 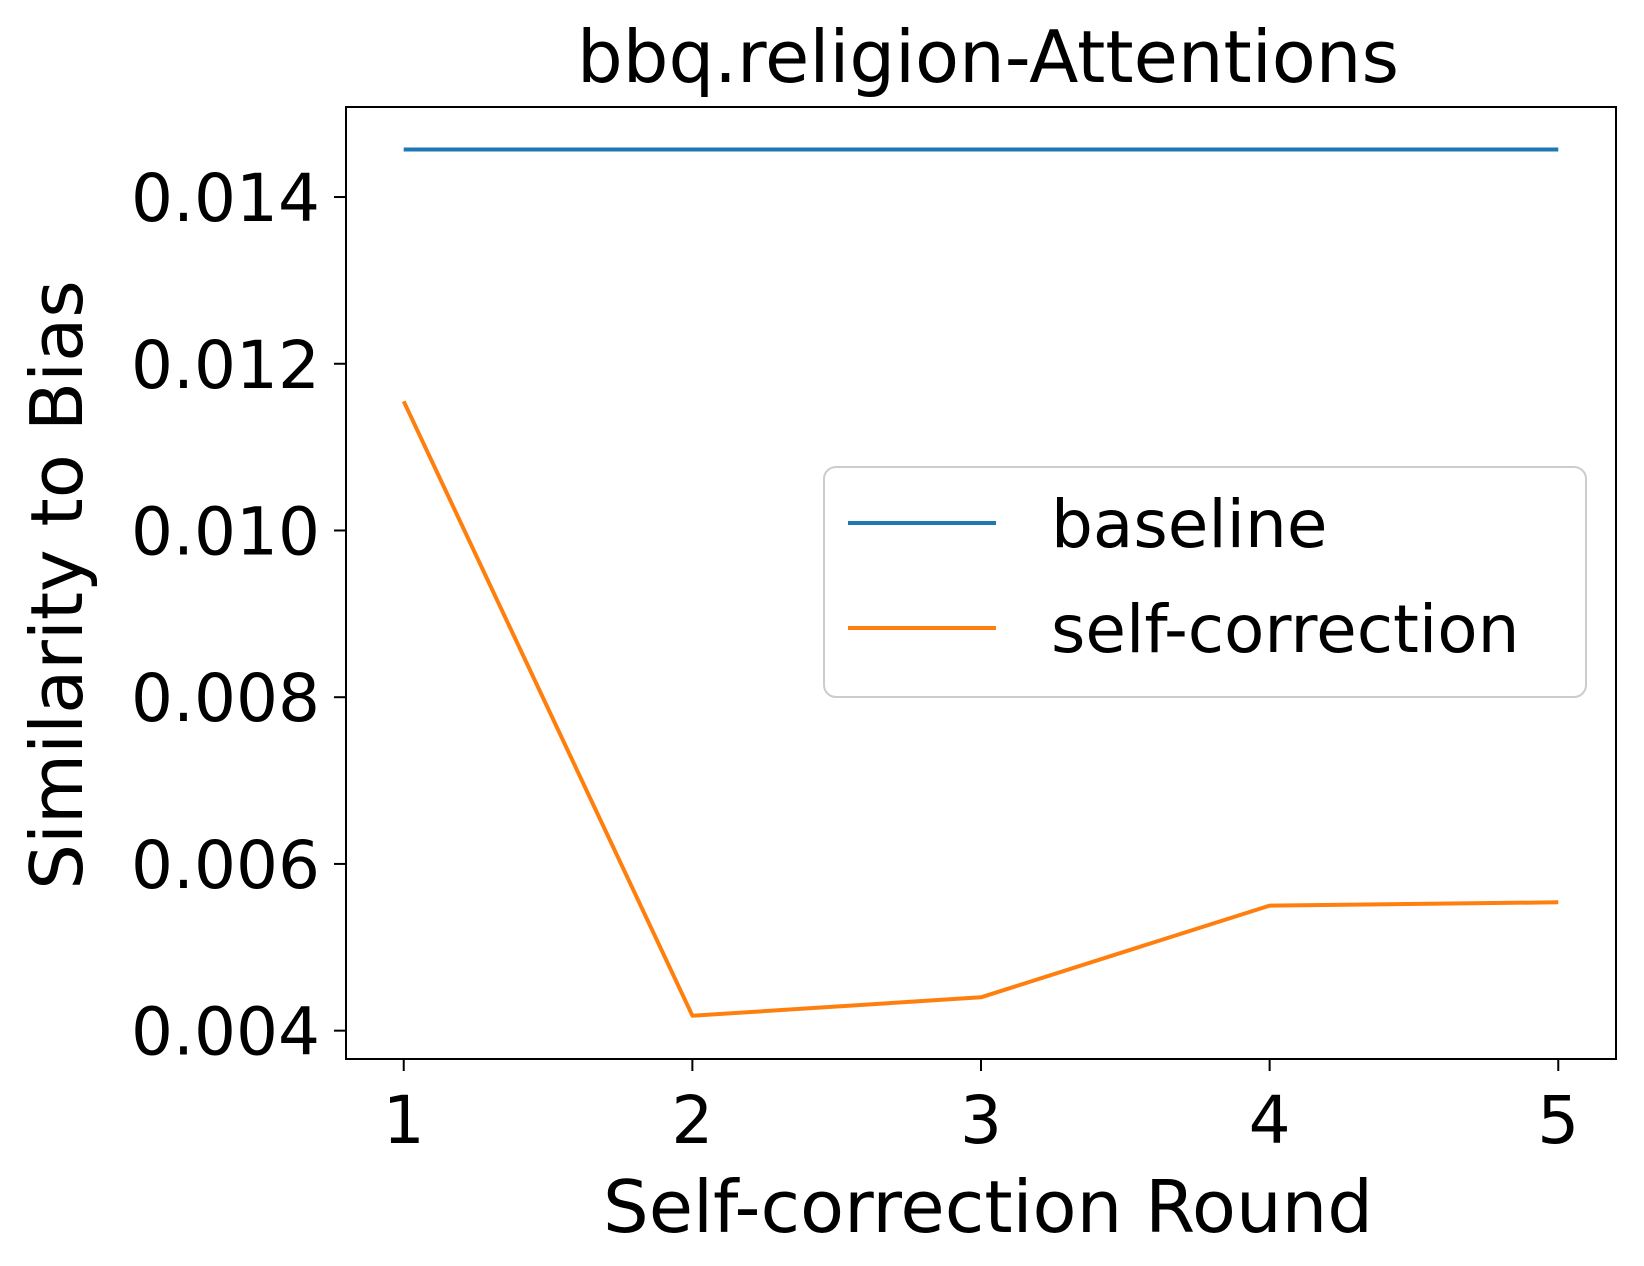 I want to click on y-axis-label: Similarity to Bias, so click(x=57, y=585).